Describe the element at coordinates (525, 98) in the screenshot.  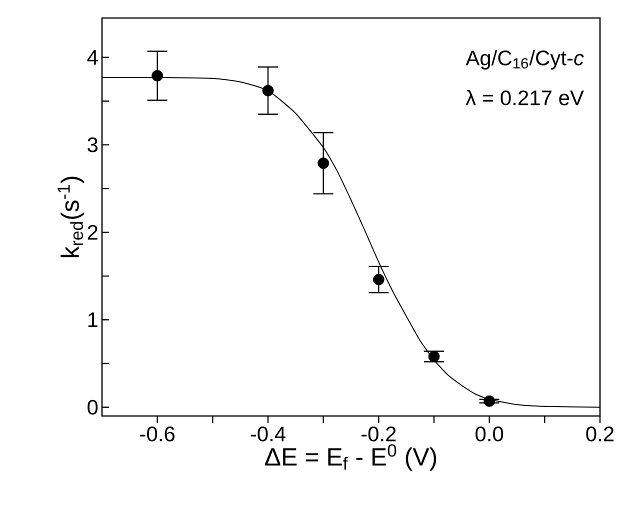
I see `annotation: λ = 0.217 eV` at that location.